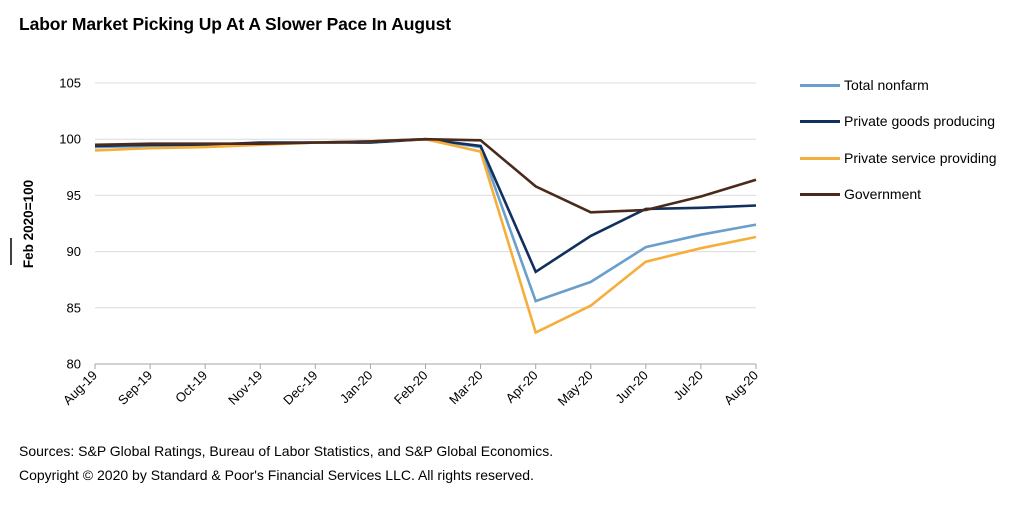 The height and width of the screenshot is (506, 1036). What do you see at coordinates (70, 224) in the screenshot?
I see `y-tick-labels: 80 85 90 95 100 105` at bounding box center [70, 224].